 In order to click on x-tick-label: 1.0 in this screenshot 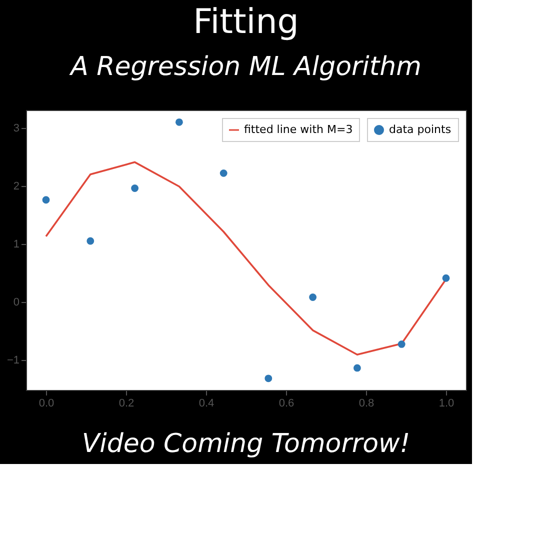, I will do `click(446, 404)`.